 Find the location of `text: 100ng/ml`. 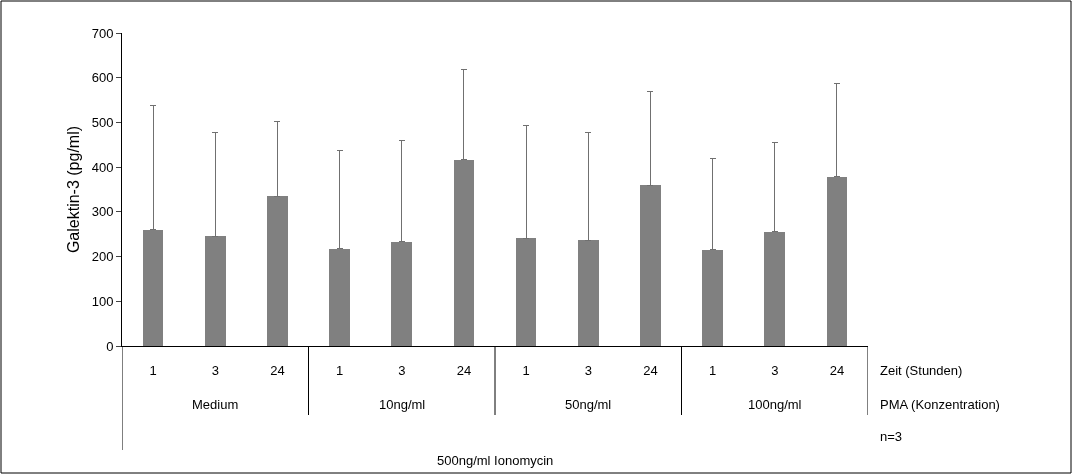

text: 100ng/ml is located at coordinates (775, 404).